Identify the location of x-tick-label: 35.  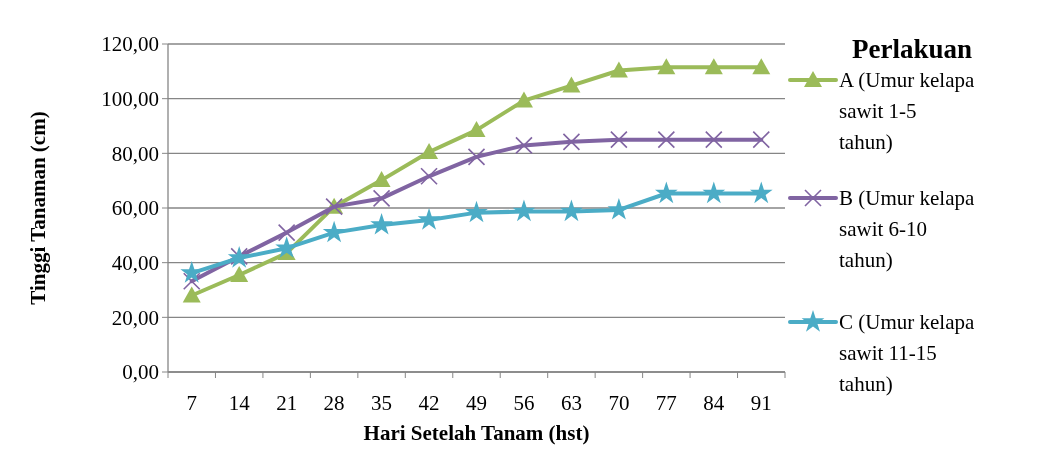
(382, 403).